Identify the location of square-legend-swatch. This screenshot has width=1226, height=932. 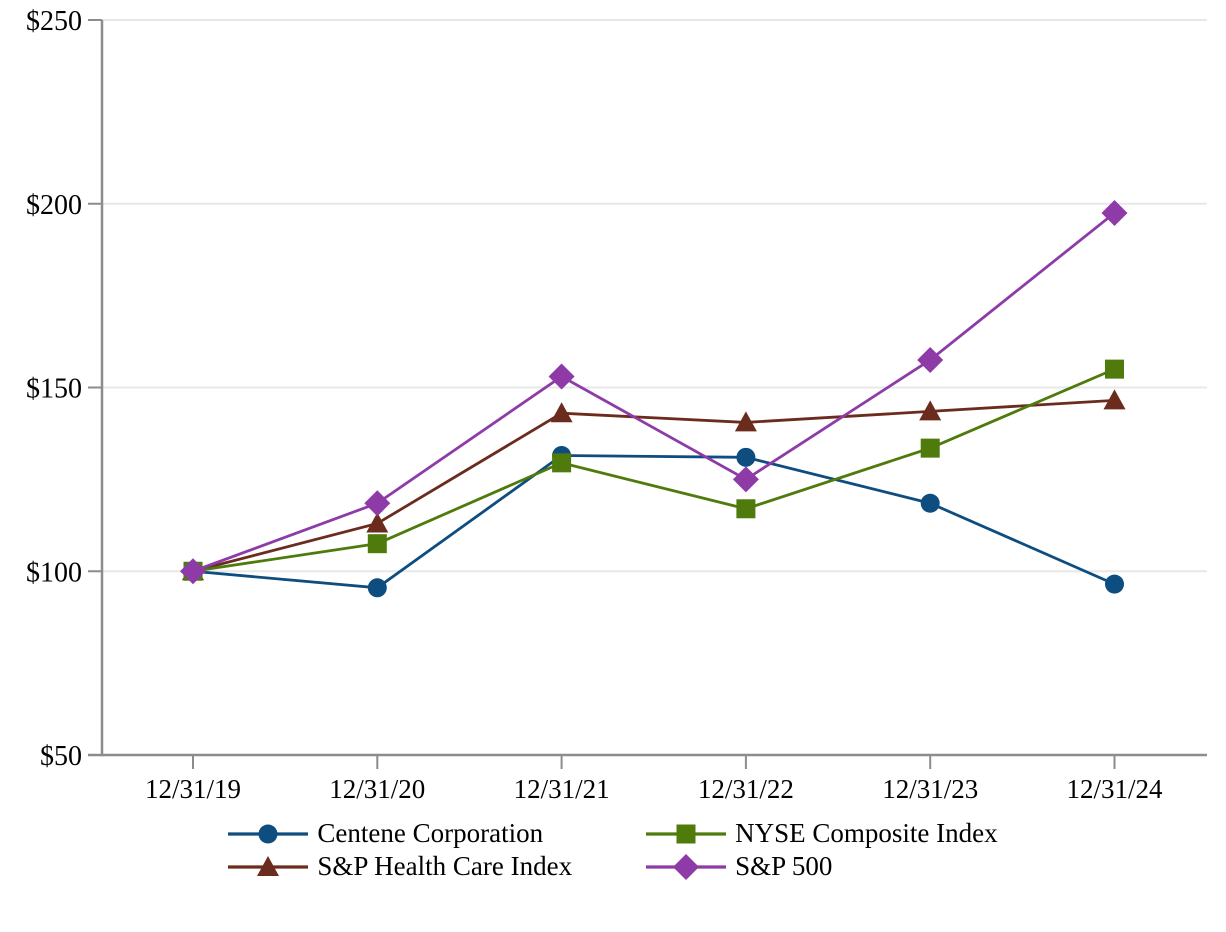
(686, 833).